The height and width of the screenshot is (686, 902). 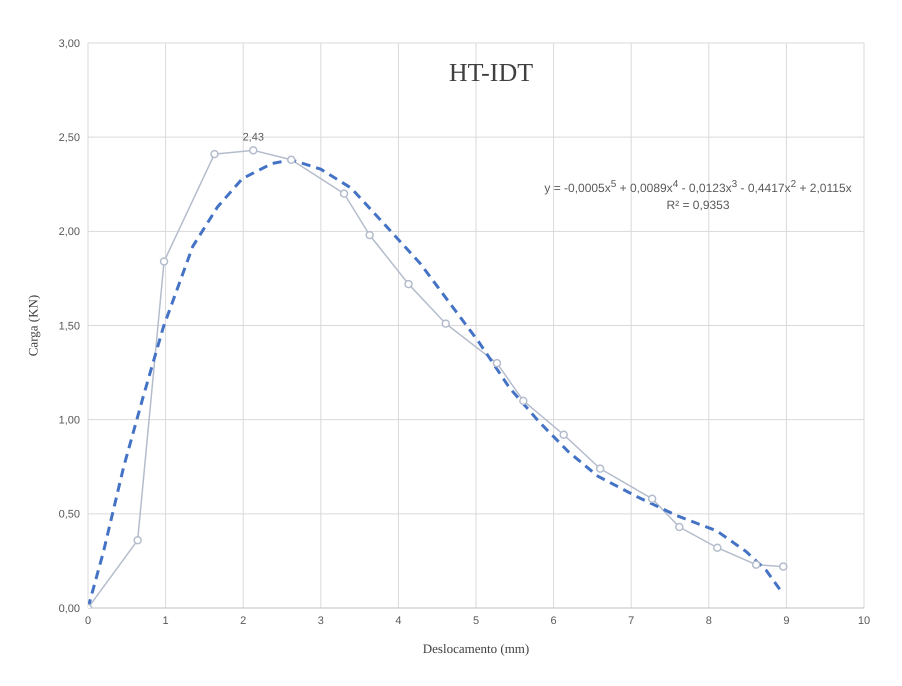 What do you see at coordinates (398, 620) in the screenshot?
I see `x-tick-label: 4` at bounding box center [398, 620].